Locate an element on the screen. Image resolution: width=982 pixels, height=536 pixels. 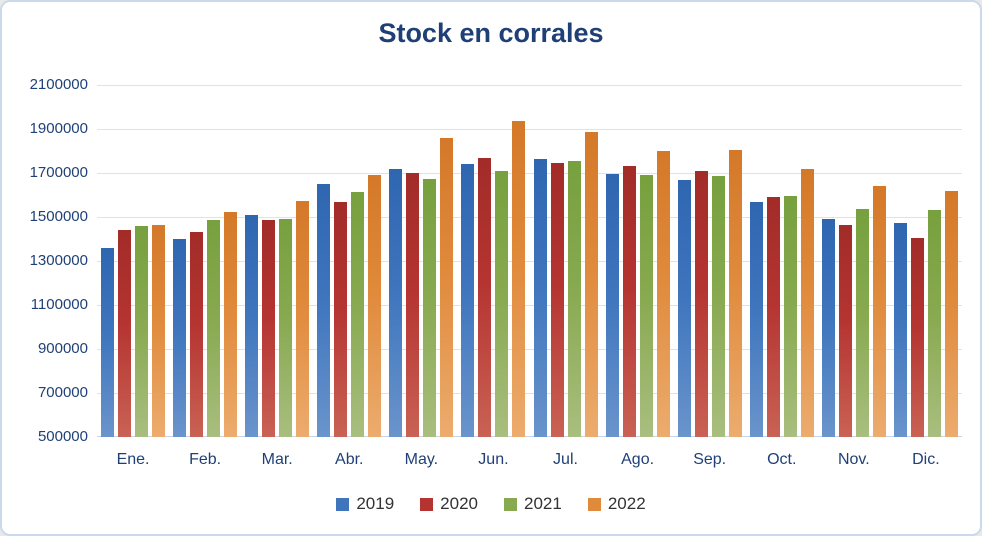
y-tick-label: 1500000 is located at coordinates (58, 216).